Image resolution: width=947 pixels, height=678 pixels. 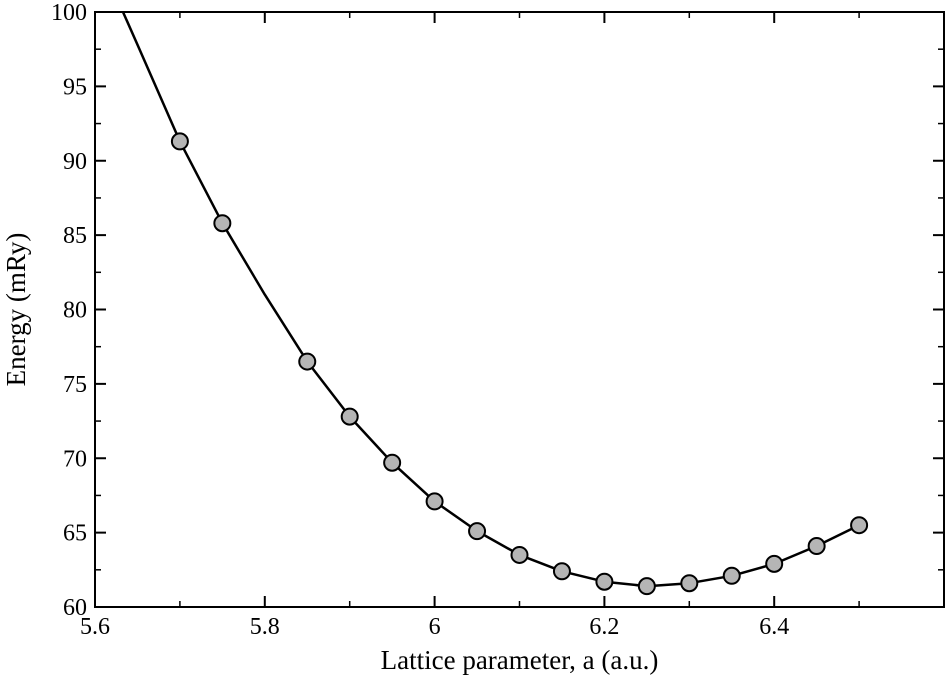 What do you see at coordinates (75, 87) in the screenshot?
I see `y-tick-label: 95` at bounding box center [75, 87].